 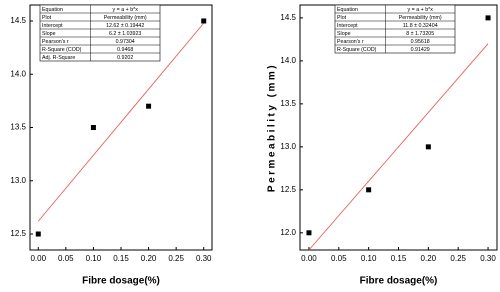 What do you see at coordinates (288, 232) in the screenshot?
I see `y-tick-label: 12.0` at bounding box center [288, 232].